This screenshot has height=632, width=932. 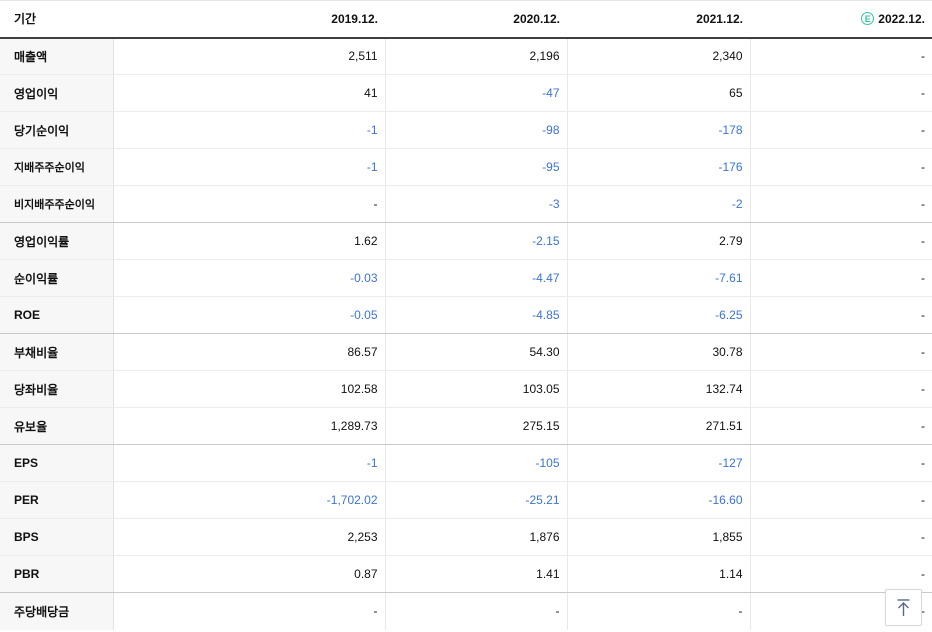 I want to click on cell-net-income-2020: -98, so click(x=476, y=130).